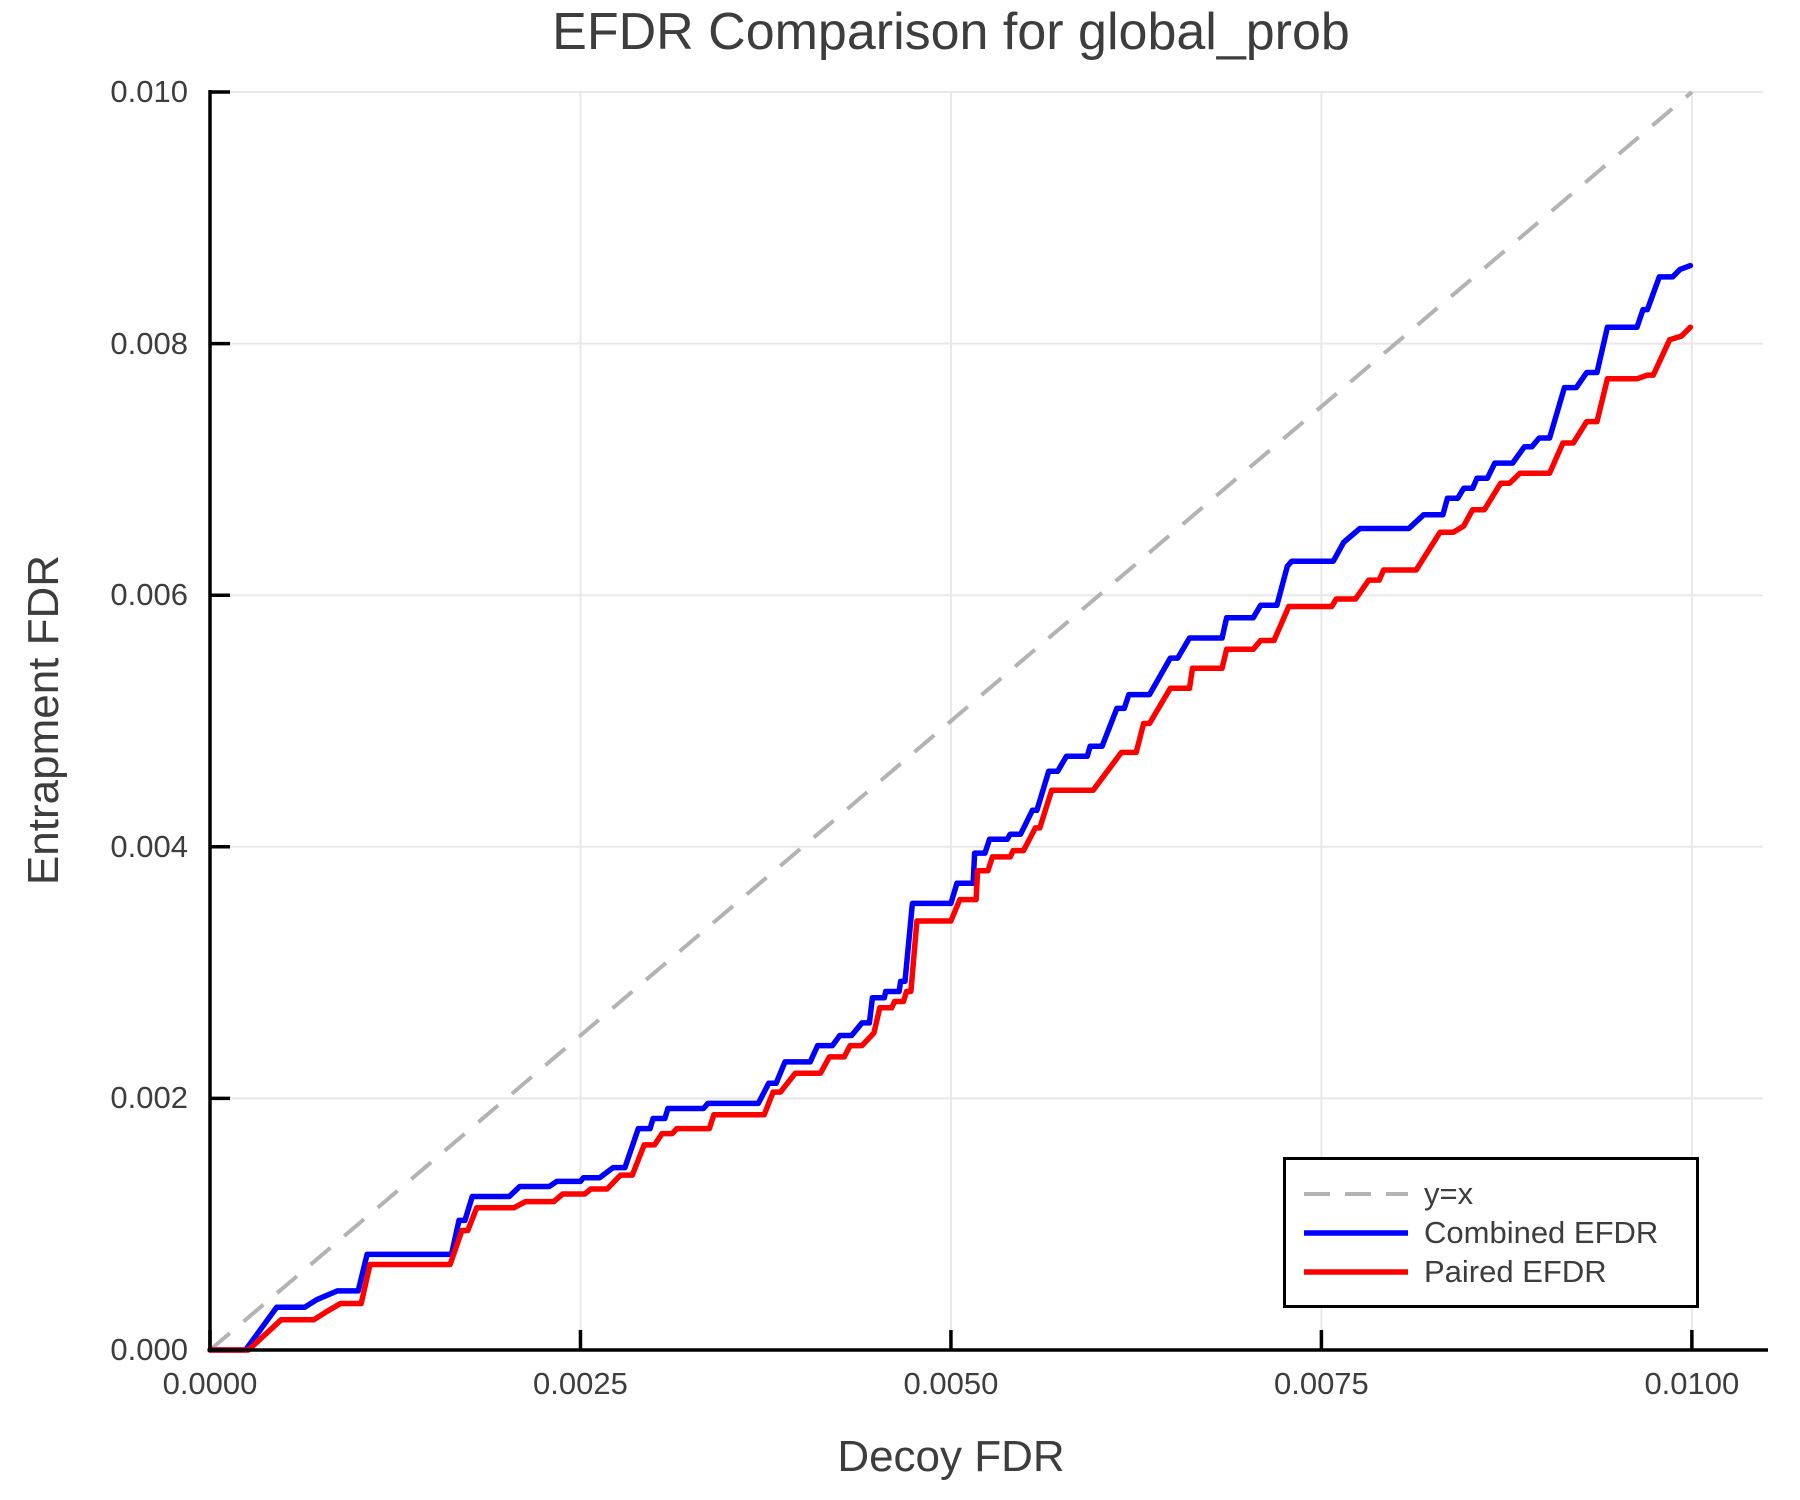 The height and width of the screenshot is (1500, 1800). What do you see at coordinates (1692, 1383) in the screenshot?
I see `x-tick-label: 0.0100` at bounding box center [1692, 1383].